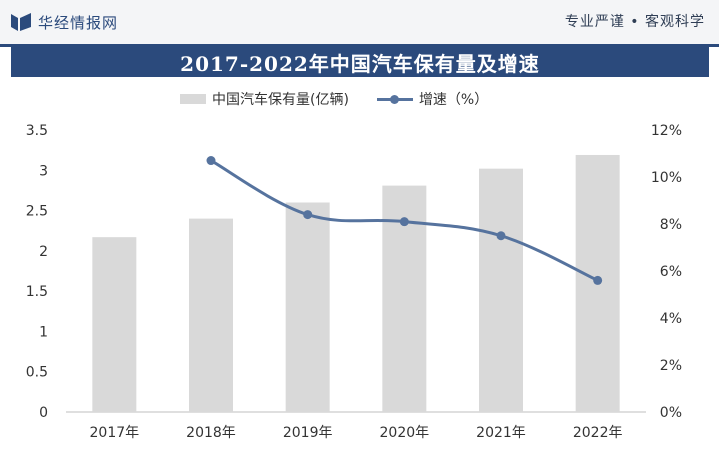 This screenshot has height=456, width=719. Describe the element at coordinates (671, 225) in the screenshot. I see `y-right-tick-label: 8%` at that location.